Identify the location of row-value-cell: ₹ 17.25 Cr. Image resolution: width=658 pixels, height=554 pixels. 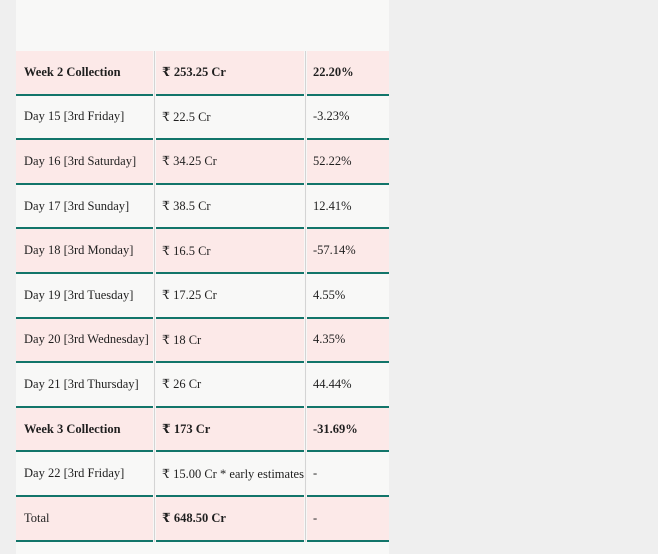
(230, 296).